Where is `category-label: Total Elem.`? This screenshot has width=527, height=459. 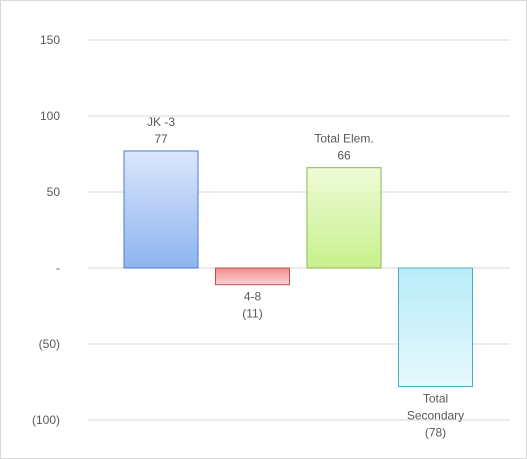 category-label: Total Elem. is located at coordinates (343, 139).